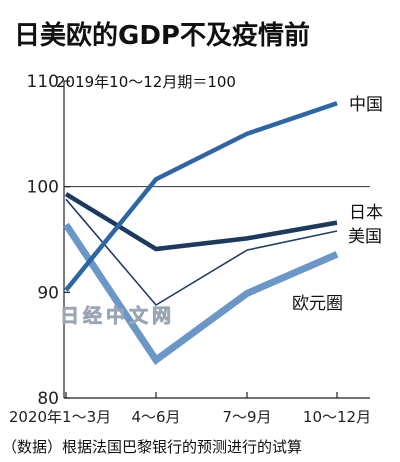  I want to click on series-line-日本, so click(201, 222).